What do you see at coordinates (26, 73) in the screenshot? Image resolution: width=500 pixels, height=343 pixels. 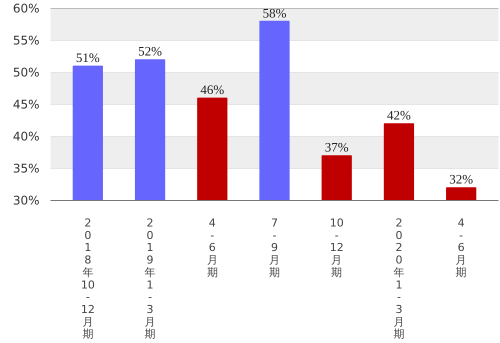 I see `y-tick-label: 50%` at bounding box center [26, 73].